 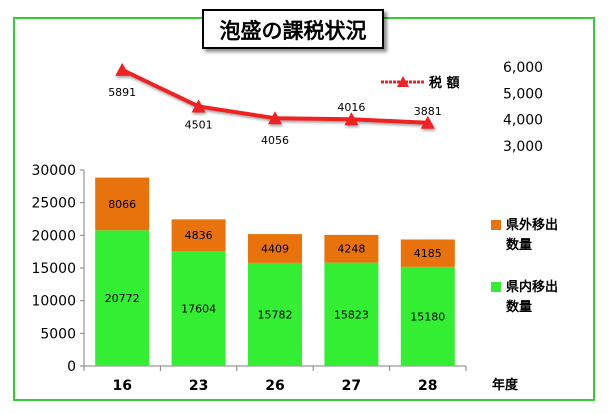 What do you see at coordinates (403, 81) in the screenshot?
I see `legend-line-marker` at bounding box center [403, 81].